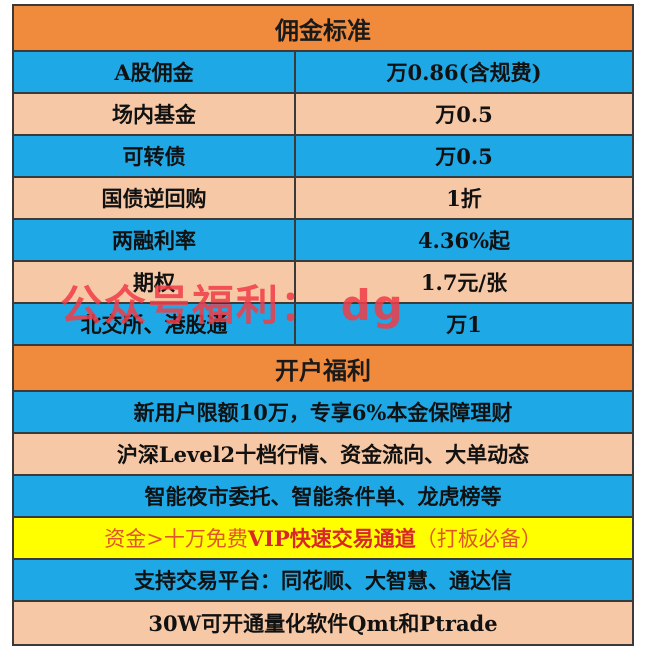 The height and width of the screenshot is (668, 657). Describe the element at coordinates (155, 324) in the screenshot. I see `row-label: 北交所、港股通` at that location.